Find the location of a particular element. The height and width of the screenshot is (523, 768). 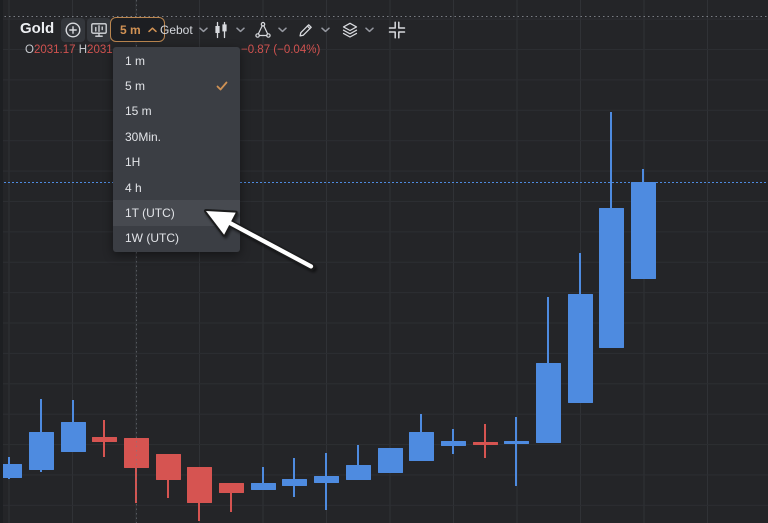

interval-option-1w-utc: 1W (UTC) is located at coordinates (176, 238).